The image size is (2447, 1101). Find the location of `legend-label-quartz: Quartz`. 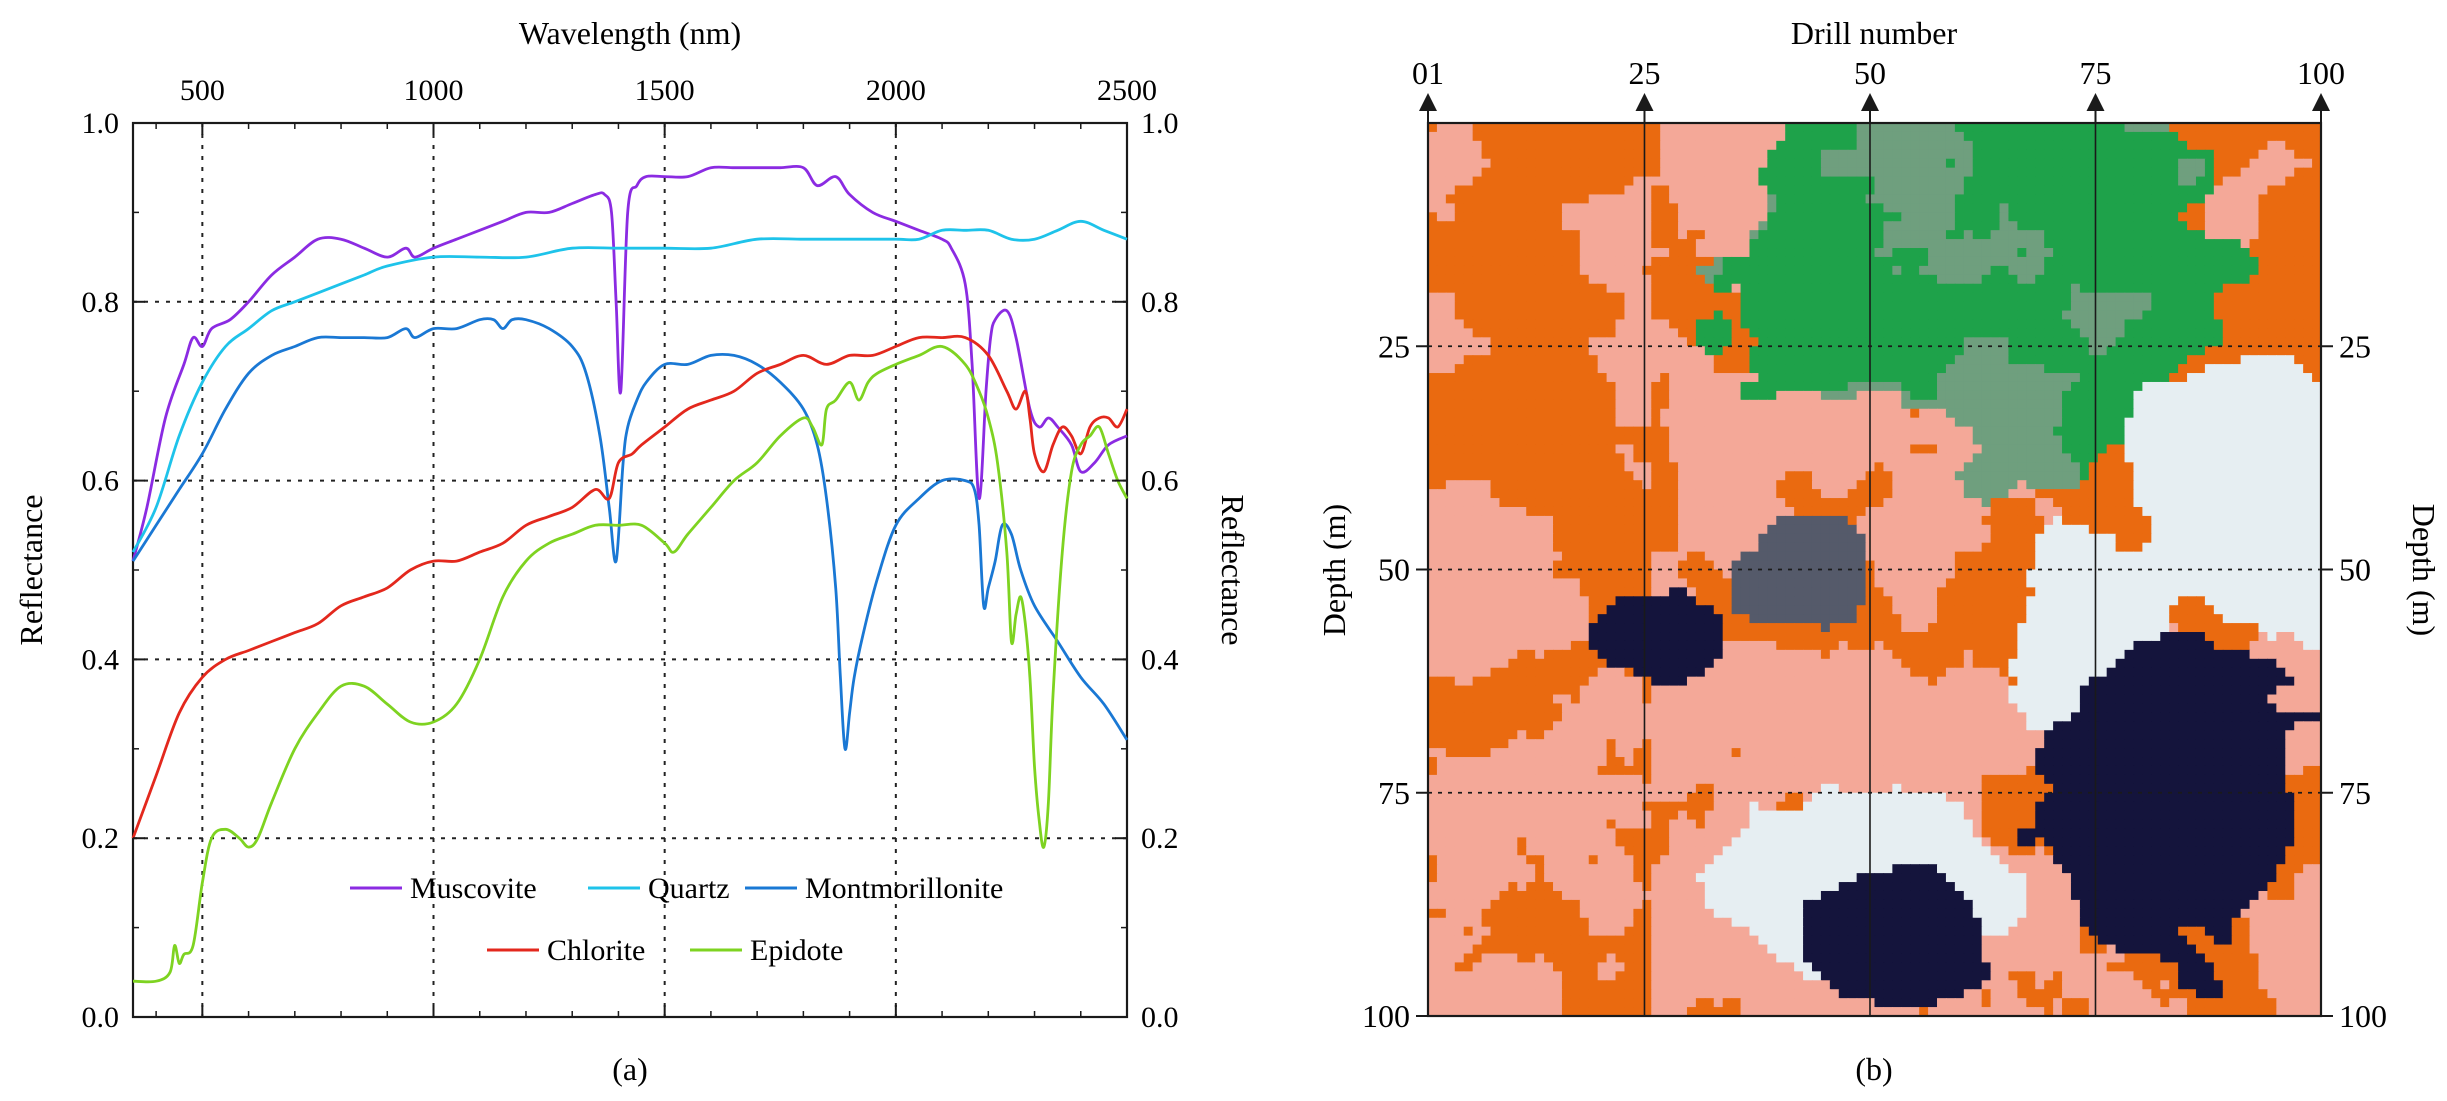

legend-label-quartz: Quartz is located at coordinates (689, 888).